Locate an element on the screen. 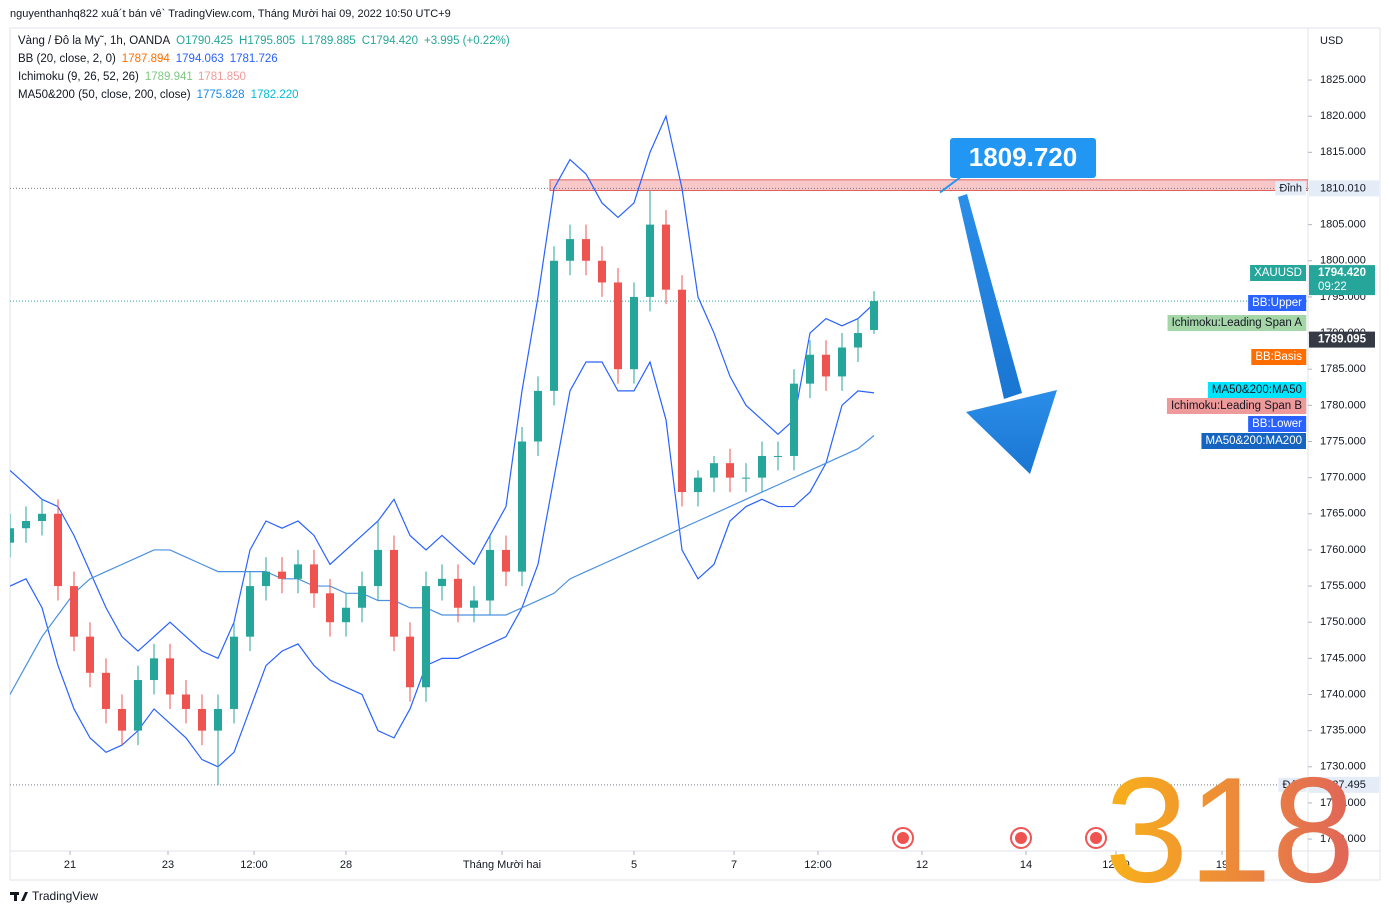  legend-value: 1775.828 is located at coordinates (221, 95).